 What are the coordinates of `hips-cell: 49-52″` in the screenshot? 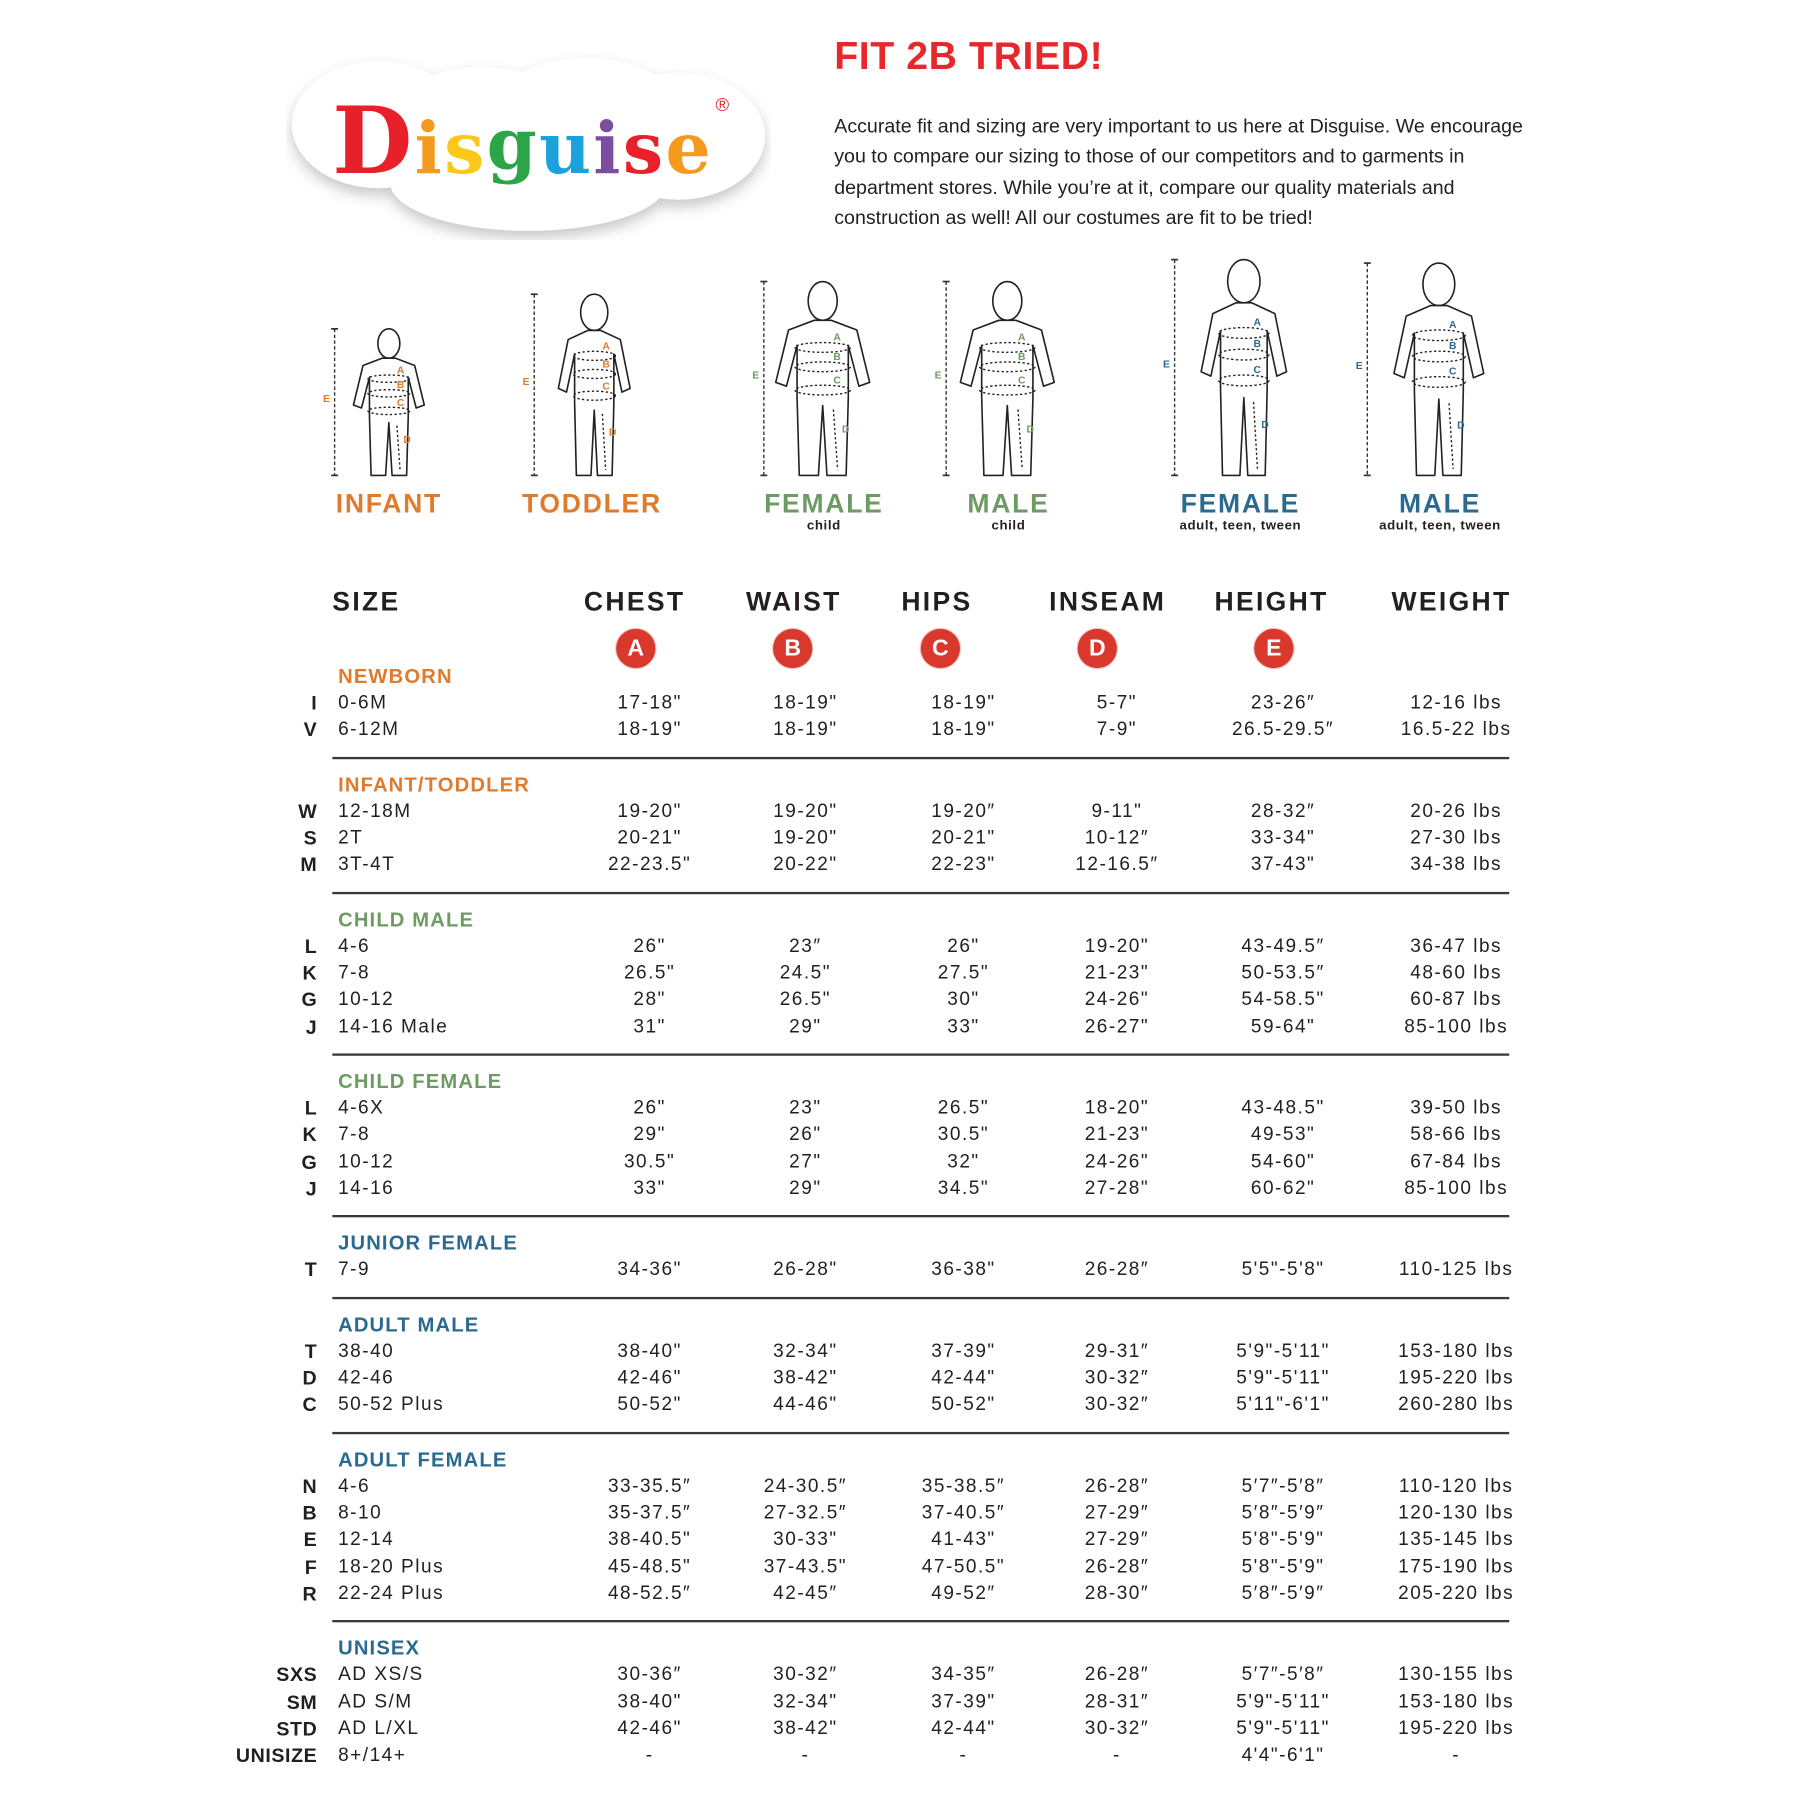 It's located at (963, 1593).